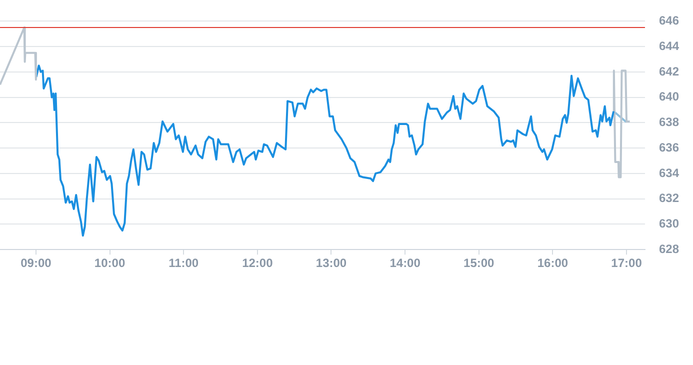 Image resolution: width=693 pixels, height=365 pixels. I want to click on y-tick-label: 636, so click(669, 147).